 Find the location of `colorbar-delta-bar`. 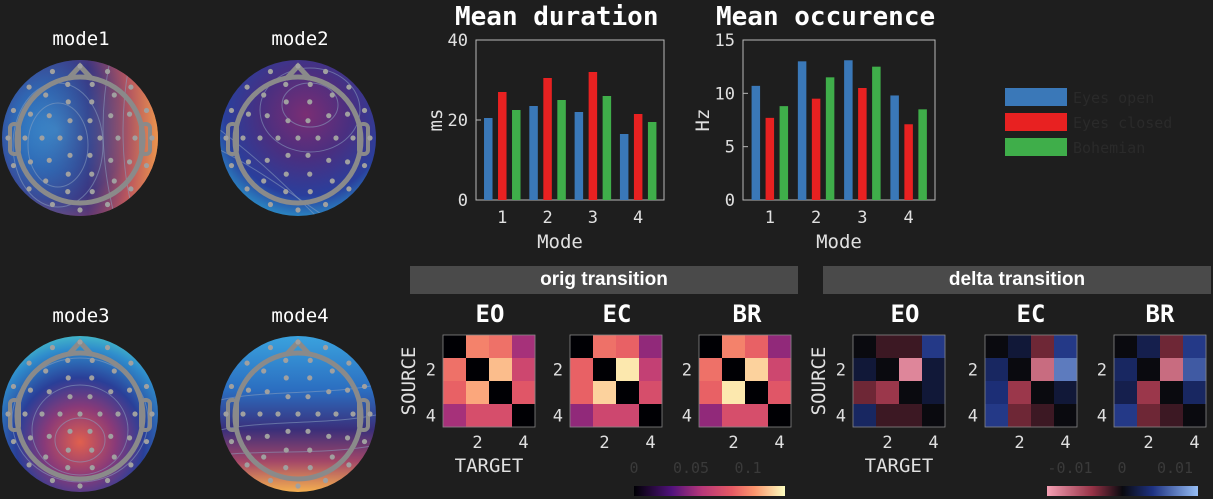

colorbar-delta-bar is located at coordinates (1122, 491).